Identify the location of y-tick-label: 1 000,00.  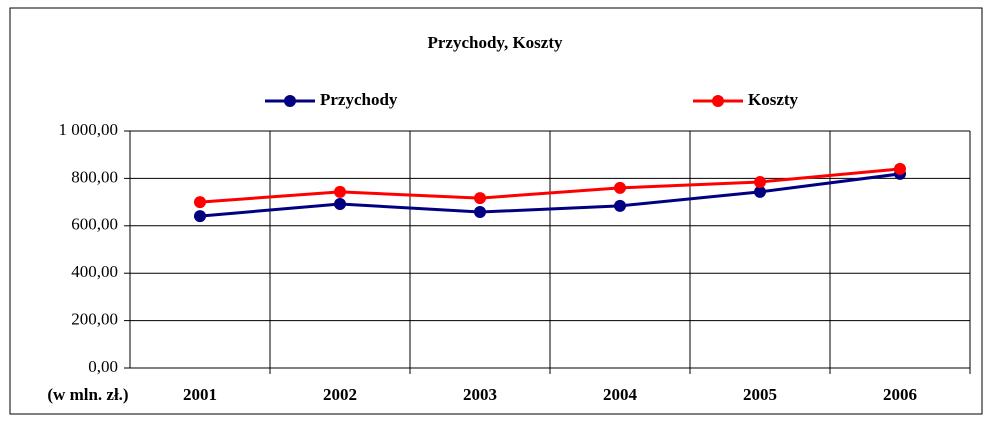
(89, 129).